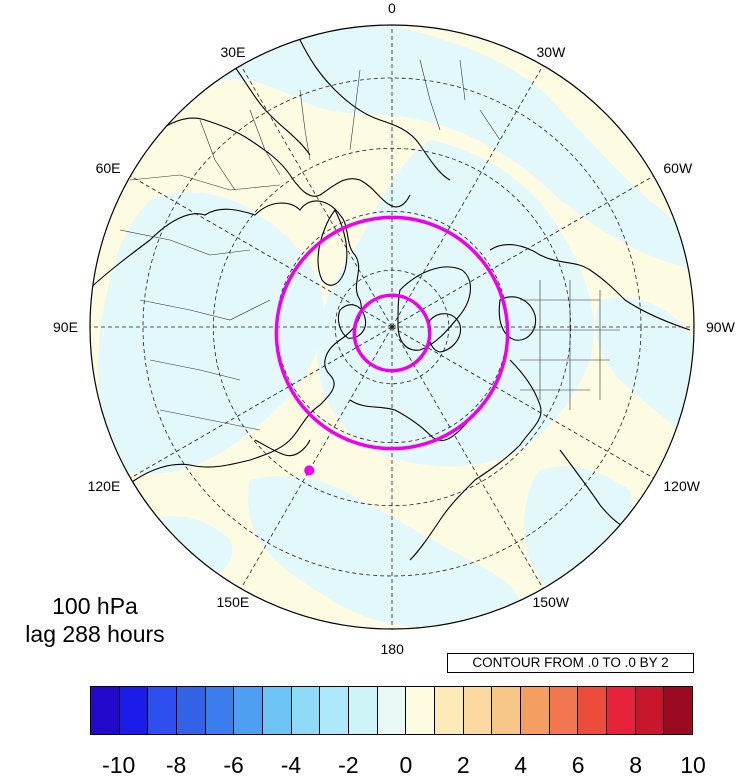  Describe the element at coordinates (681, 486) in the screenshot. I see `longitude-label: 120W` at that location.